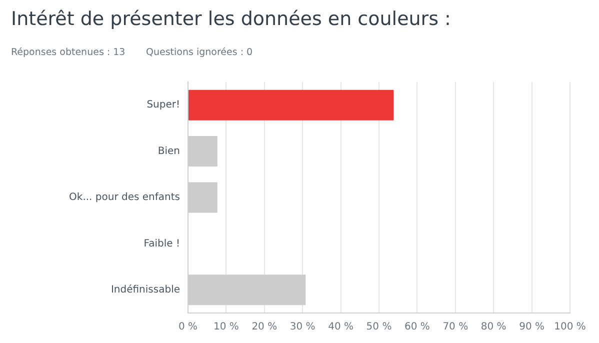 The width and height of the screenshot is (599, 343). Describe the element at coordinates (68, 52) in the screenshot. I see `text: Réponses obtenues : 13` at that location.